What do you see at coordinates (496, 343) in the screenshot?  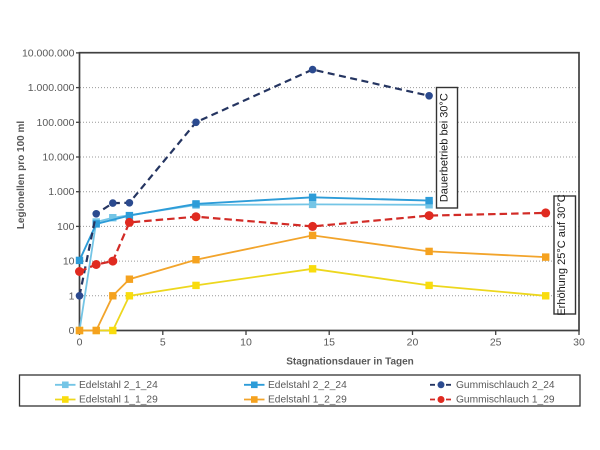 I see `svg-text: 25` at bounding box center [496, 343].